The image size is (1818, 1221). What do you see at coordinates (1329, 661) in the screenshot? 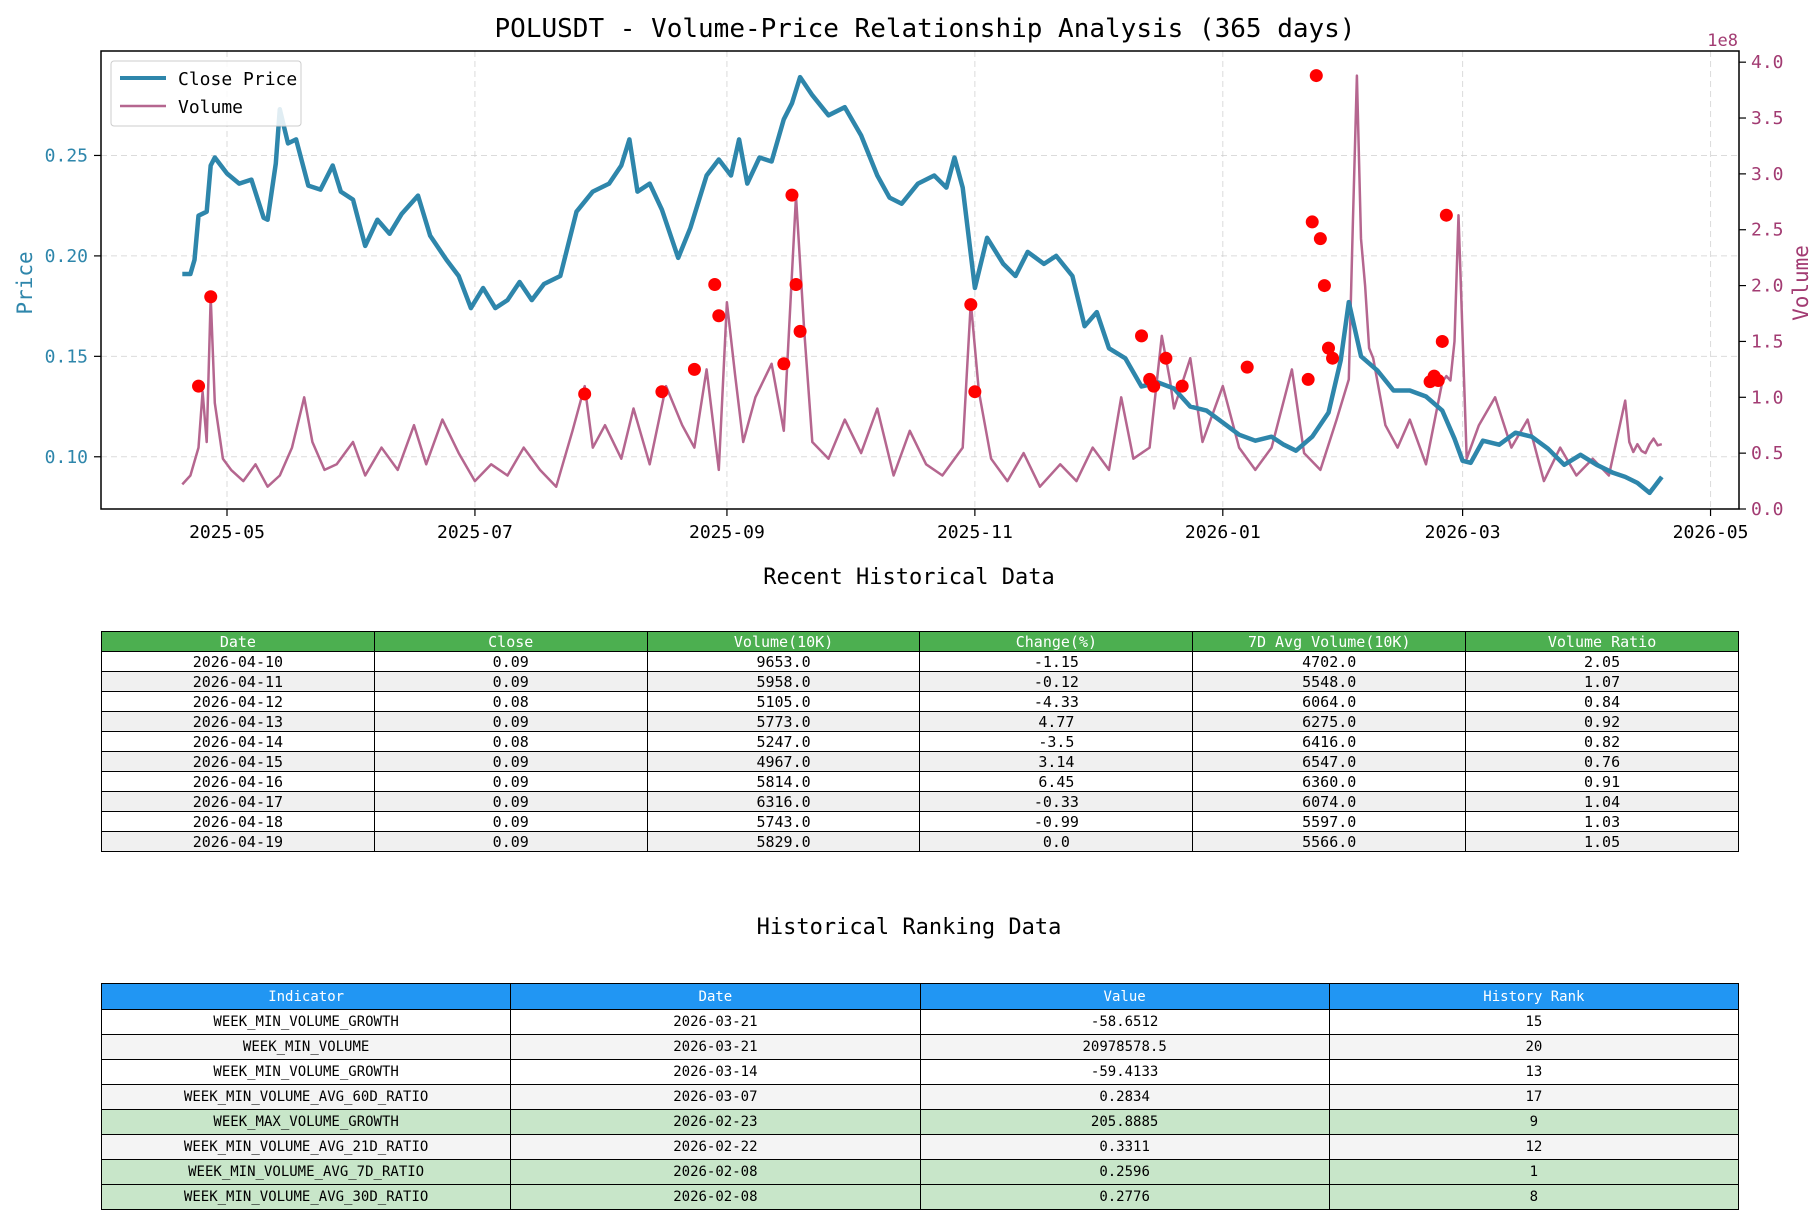
I see `recent-table-cell: 4702.0` at bounding box center [1329, 661].